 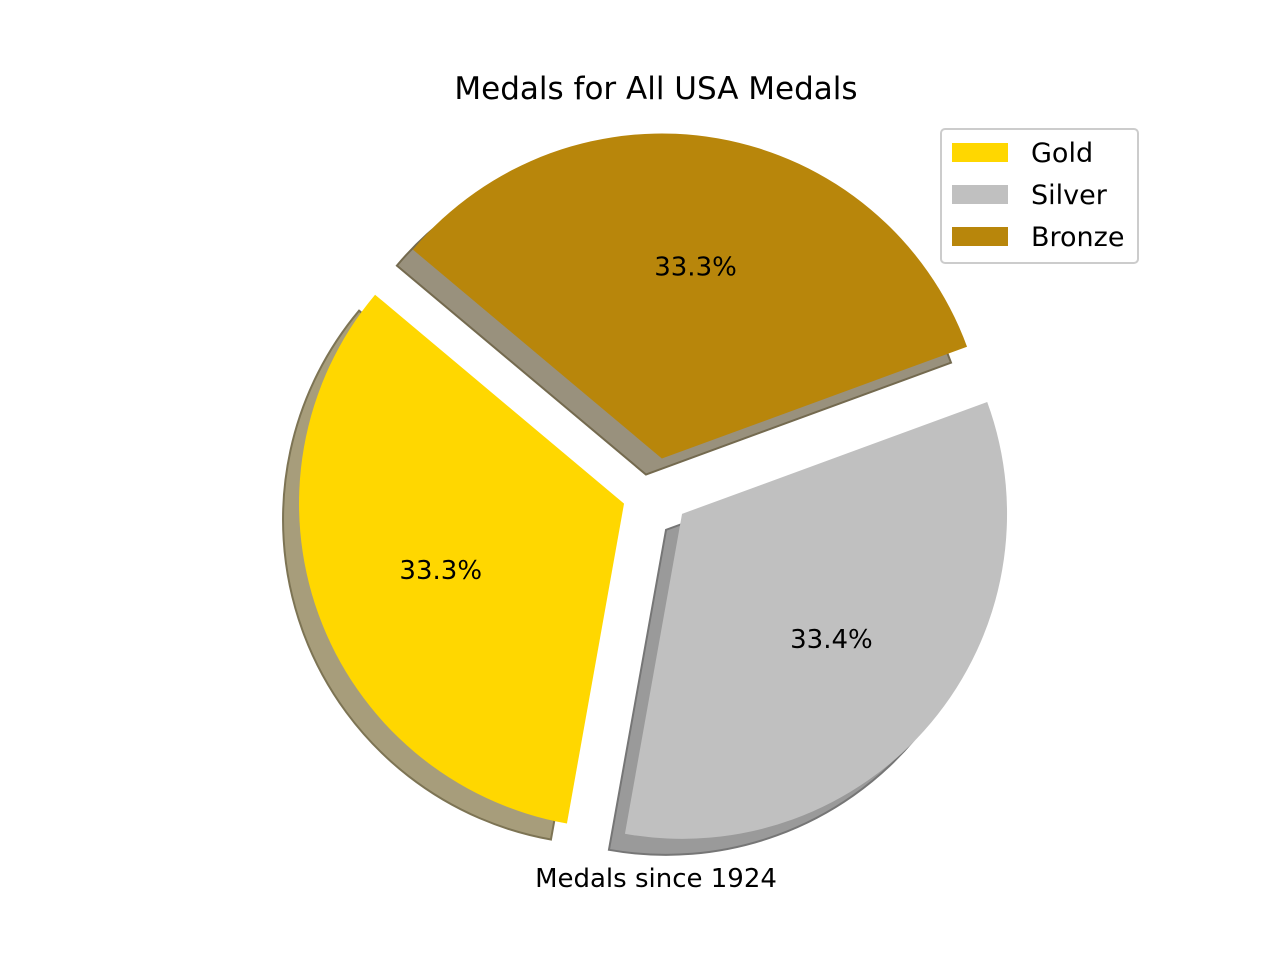 What do you see at coordinates (1077, 237) in the screenshot?
I see `legend-label-bronze: Bronze` at bounding box center [1077, 237].